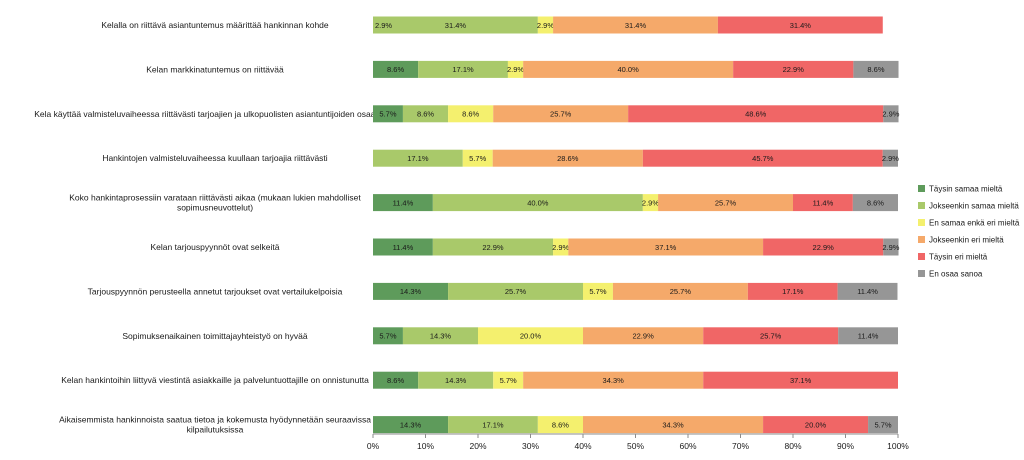 This screenshot has width=1024, height=460. What do you see at coordinates (530, 446) in the screenshot?
I see `x-tick-label: 30%` at bounding box center [530, 446].